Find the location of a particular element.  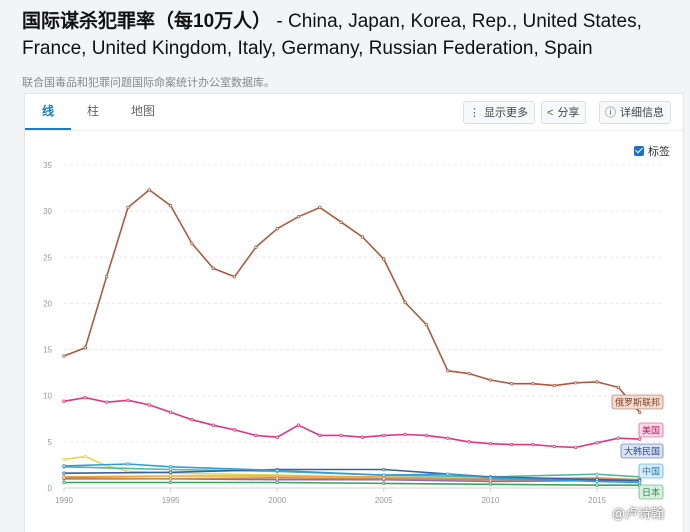

share-button: < 分享 is located at coordinates (564, 112).